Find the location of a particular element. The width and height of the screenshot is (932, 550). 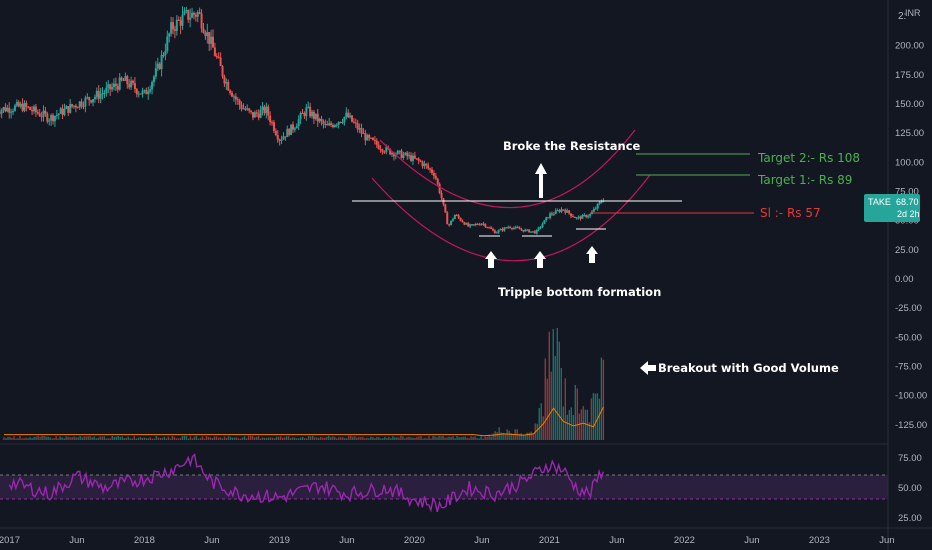

up-arrow-icon is located at coordinates (491, 259).